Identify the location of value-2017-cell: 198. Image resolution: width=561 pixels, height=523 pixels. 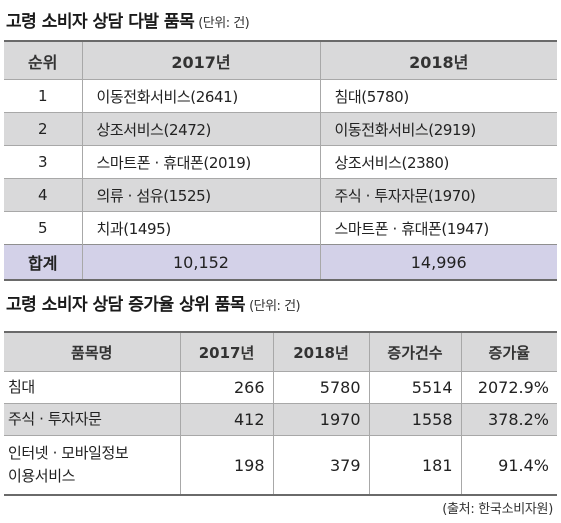
(226, 465).